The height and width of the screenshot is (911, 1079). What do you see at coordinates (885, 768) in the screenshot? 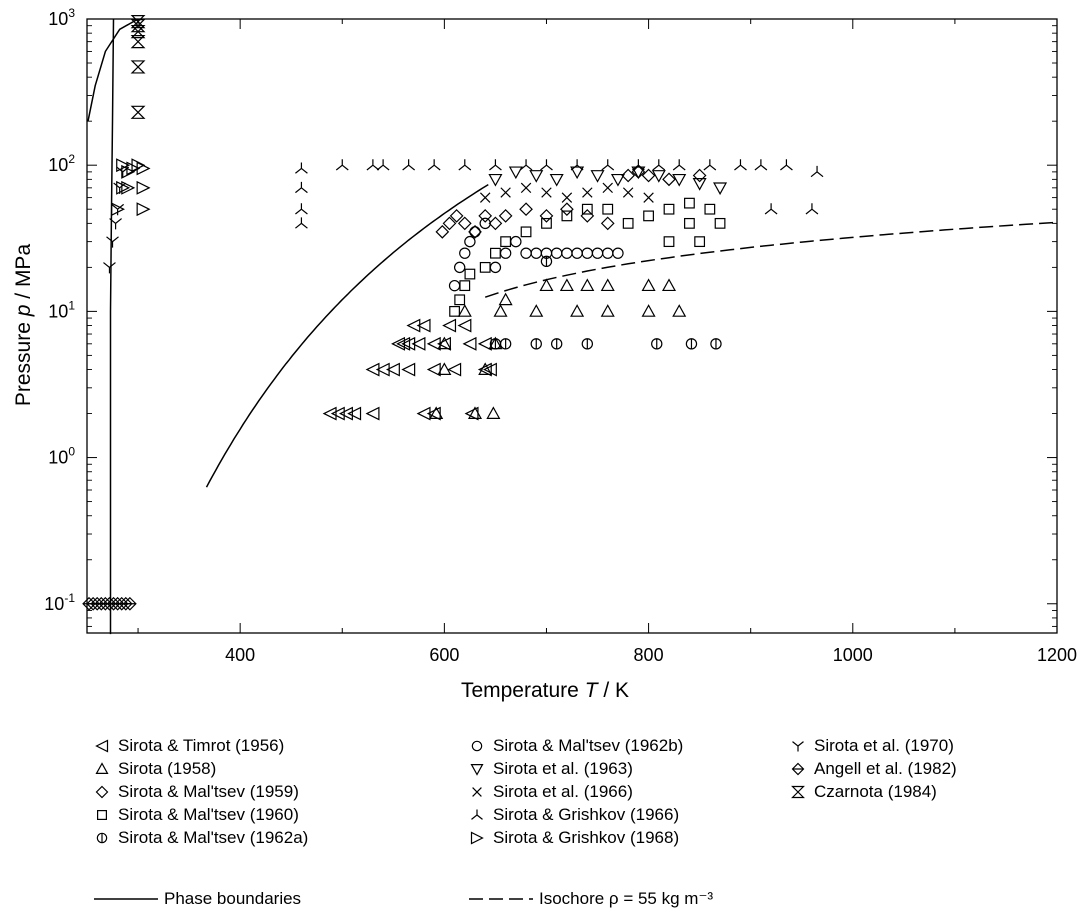
I see `legend-label: Angell et al. (1982)` at bounding box center [885, 768].